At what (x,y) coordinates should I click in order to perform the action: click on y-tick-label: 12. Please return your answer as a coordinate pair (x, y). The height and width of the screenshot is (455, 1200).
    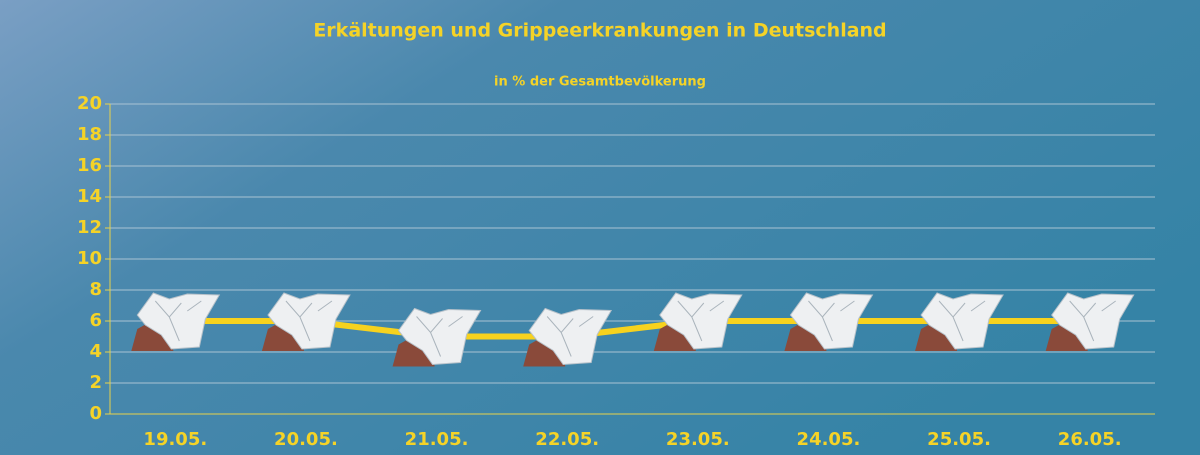
    Looking at the image, I should click on (89, 227).